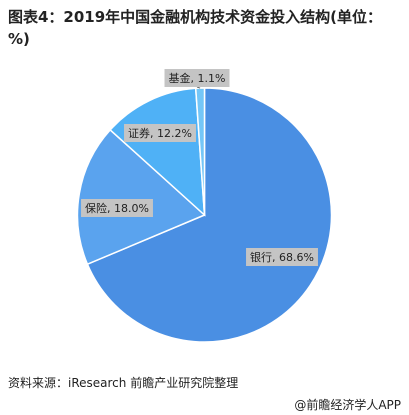  I want to click on data-label: 证券, 12.2%, so click(160, 133).